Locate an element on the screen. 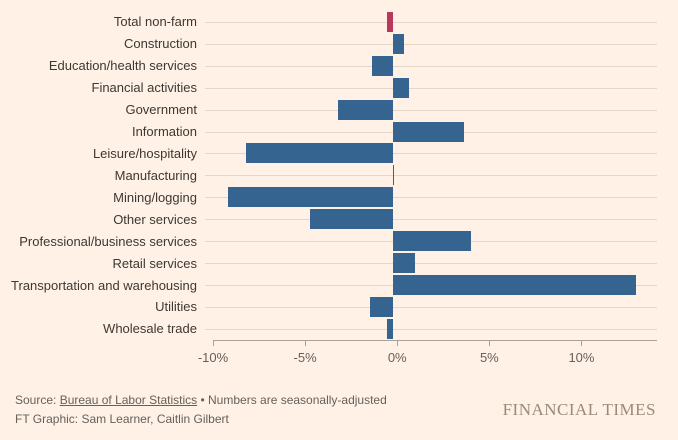  source-link: Bureau of Labor Statistics is located at coordinates (128, 399).